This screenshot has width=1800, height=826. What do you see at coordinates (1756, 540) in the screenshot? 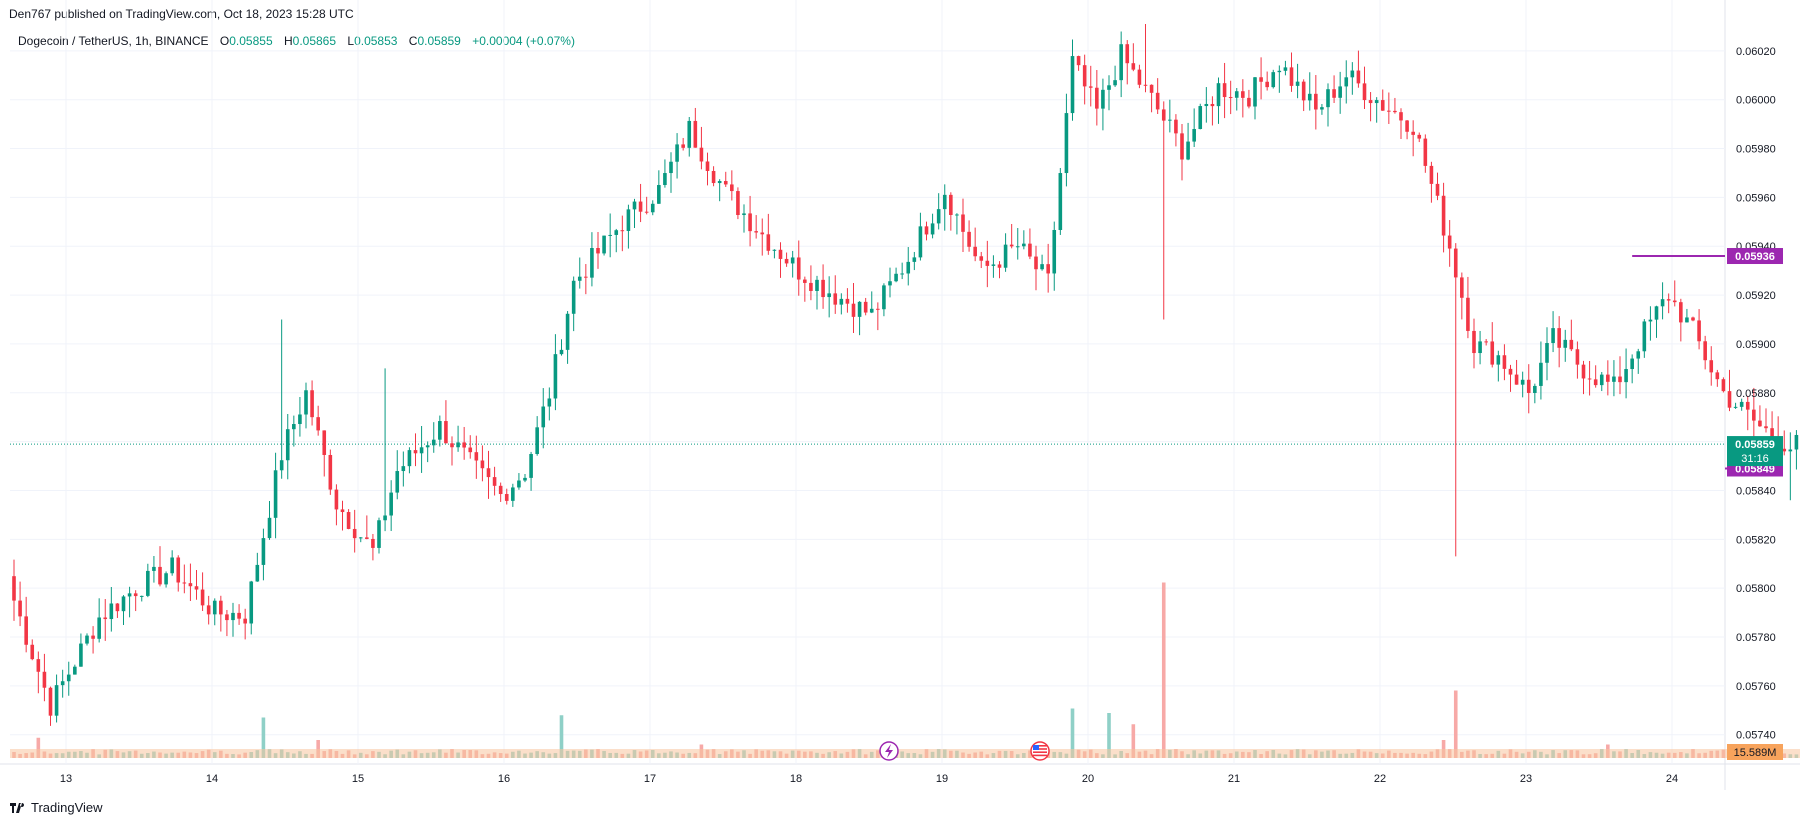
I see `price-tick-label: 0.05820` at bounding box center [1756, 540].